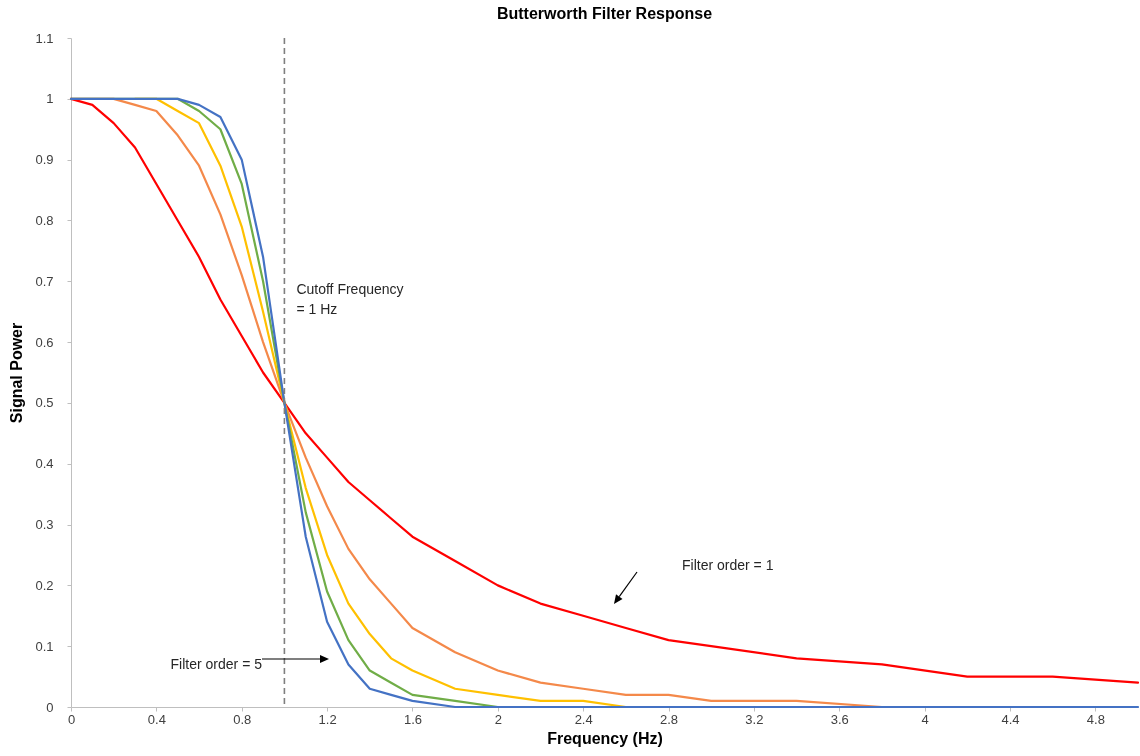 The image size is (1140, 756). What do you see at coordinates (17, 373) in the screenshot?
I see `y-axis-title: Signal Power` at bounding box center [17, 373].